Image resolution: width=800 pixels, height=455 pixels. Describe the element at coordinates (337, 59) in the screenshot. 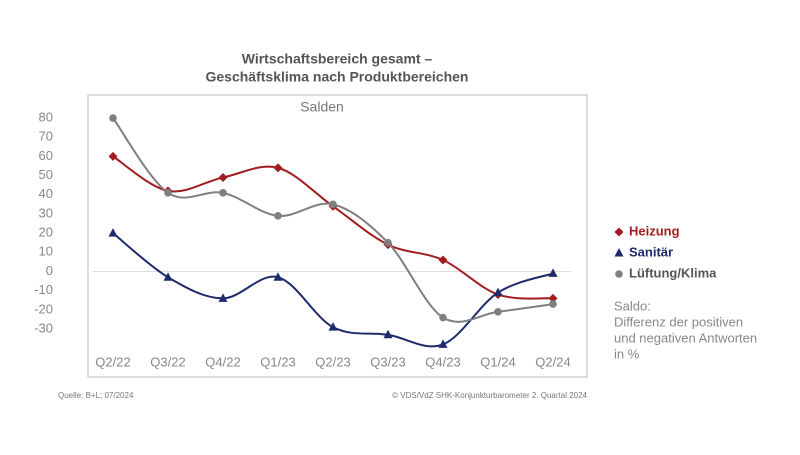

I see `chart-title: Wirtschaftsbereich gesamt –` at that location.